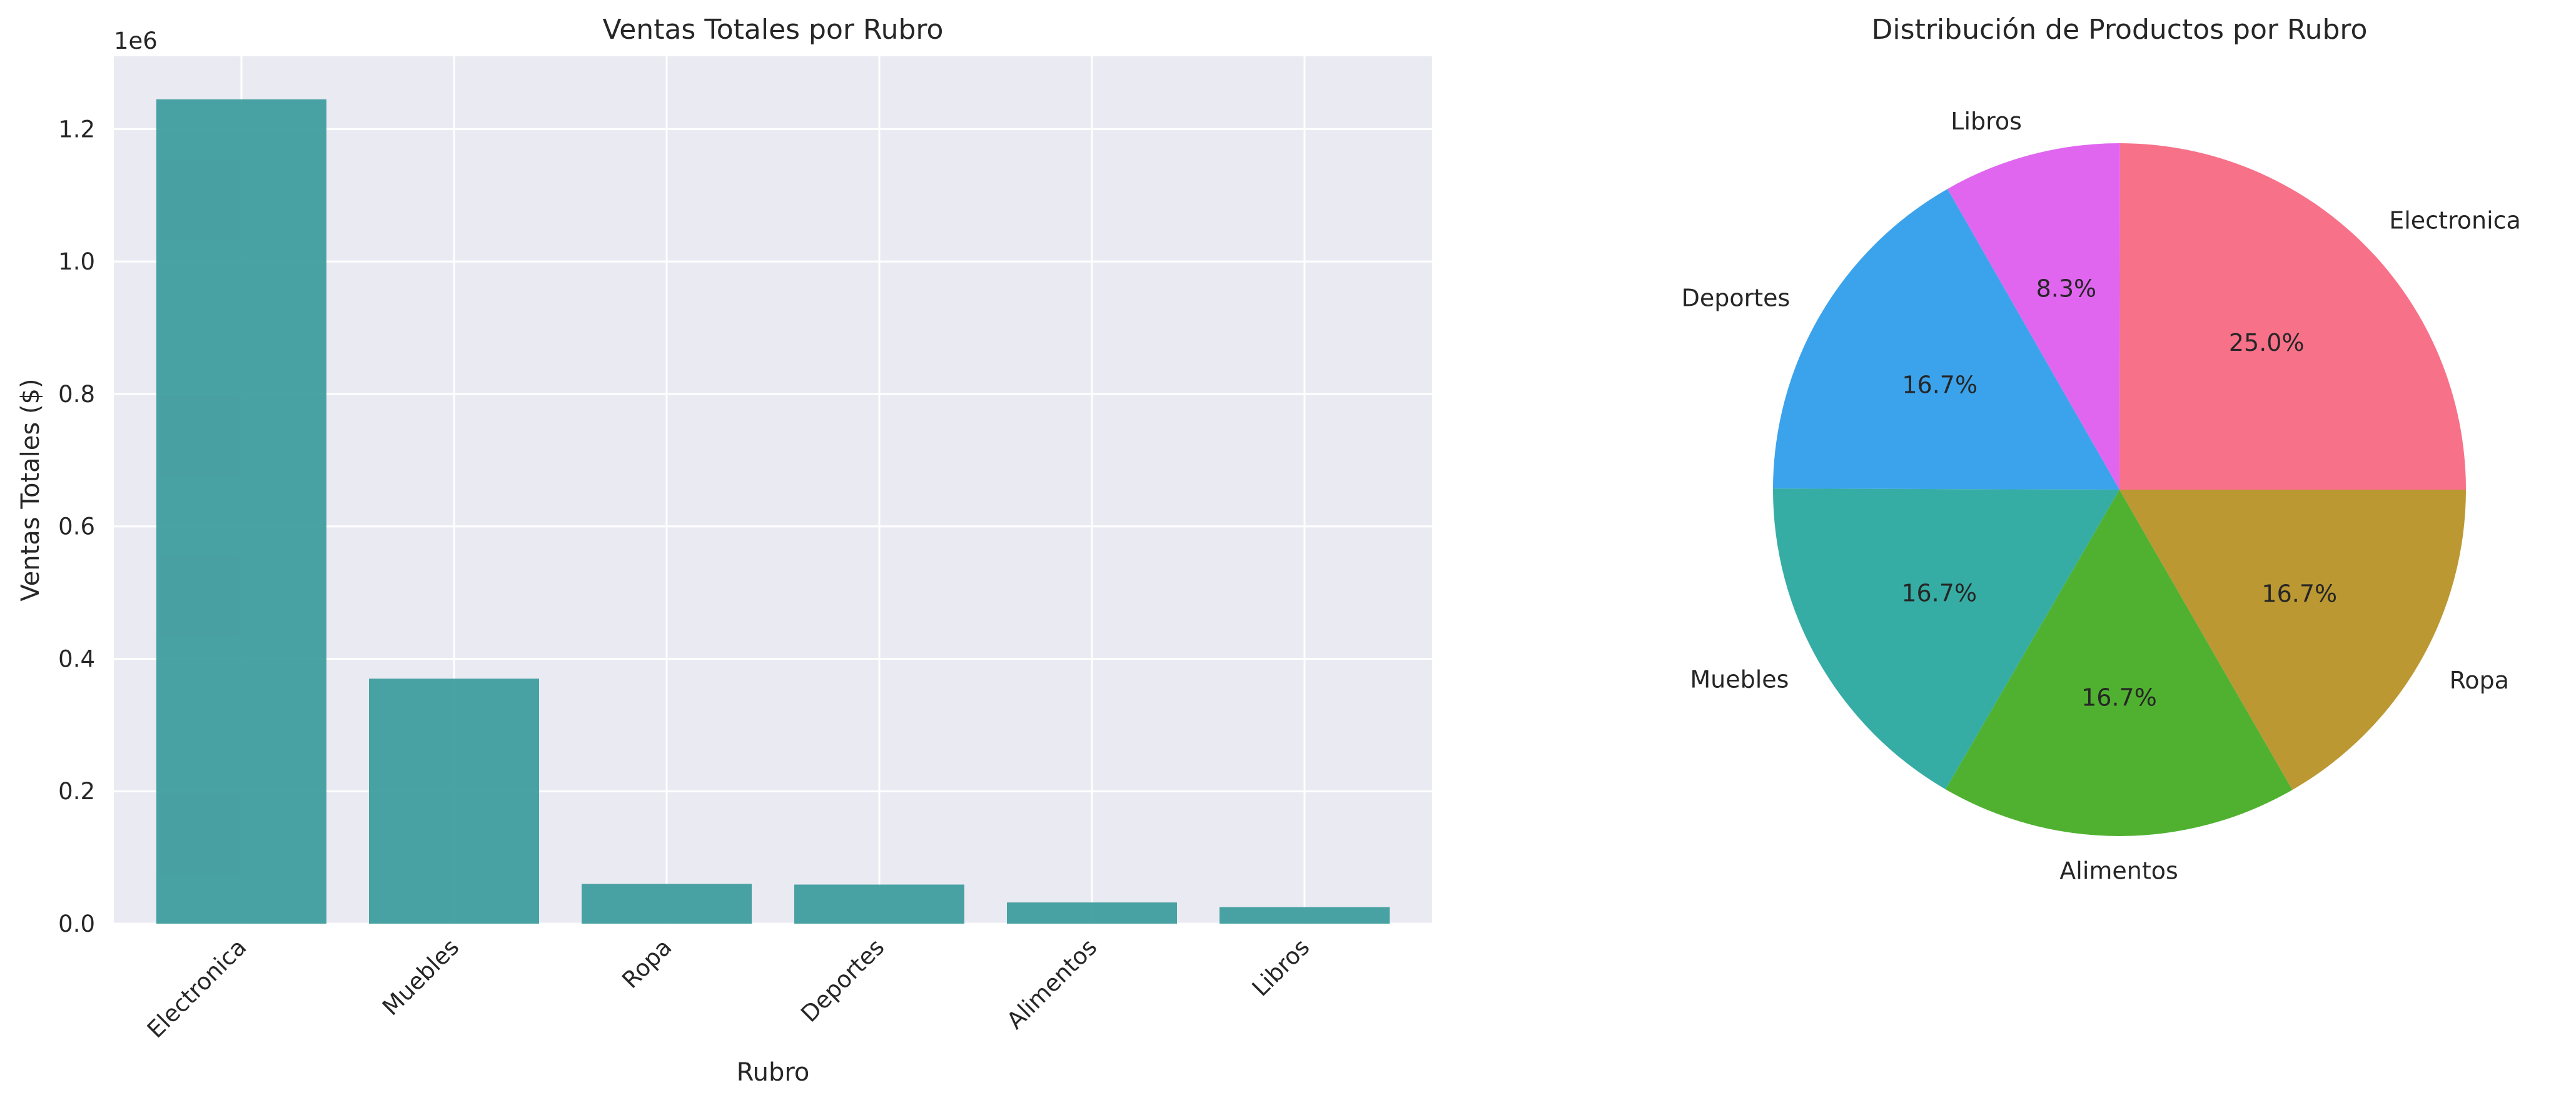 The image size is (2576, 1105). What do you see at coordinates (77, 129) in the screenshot?
I see `bar-y-tick-label: 1.2` at bounding box center [77, 129].